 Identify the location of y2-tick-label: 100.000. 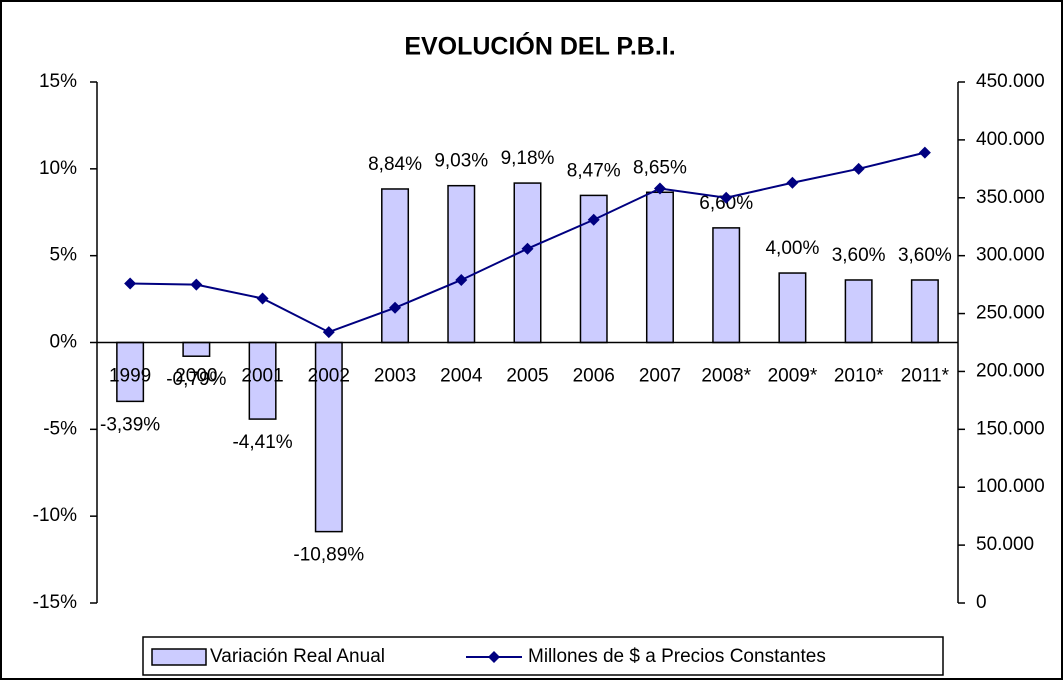
(1010, 486).